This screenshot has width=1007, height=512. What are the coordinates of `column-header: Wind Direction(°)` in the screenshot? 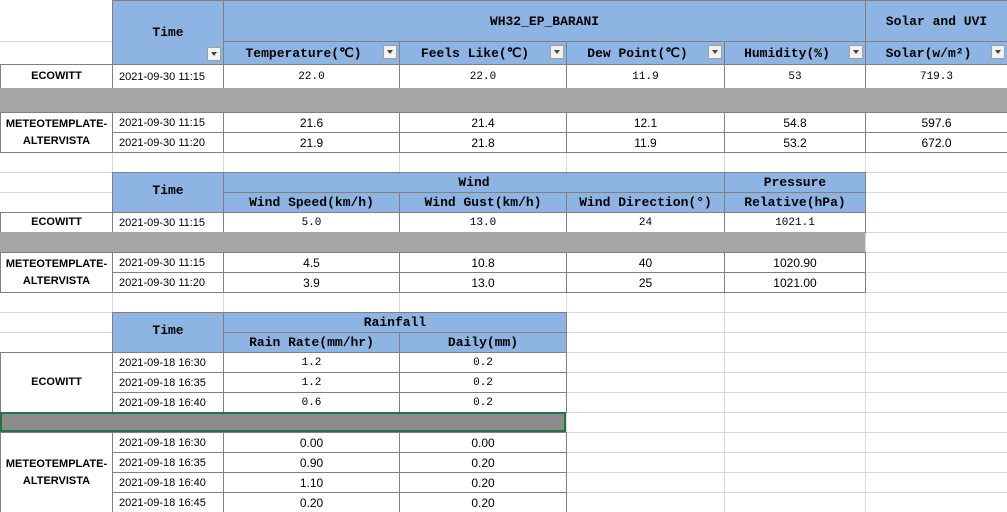 It's located at (645, 202).